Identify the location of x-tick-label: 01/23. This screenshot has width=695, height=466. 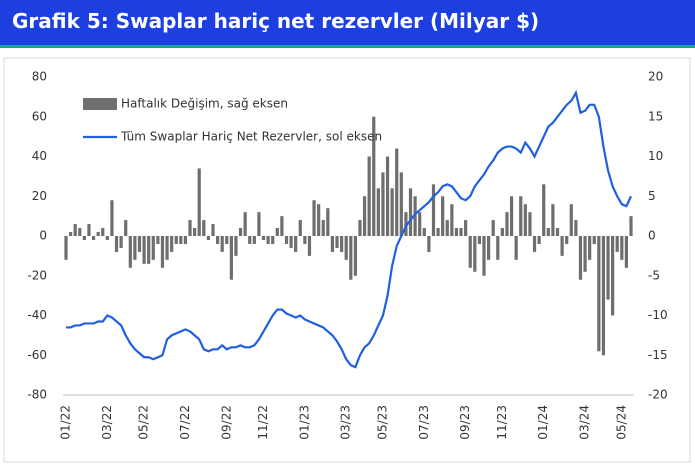
(304, 422).